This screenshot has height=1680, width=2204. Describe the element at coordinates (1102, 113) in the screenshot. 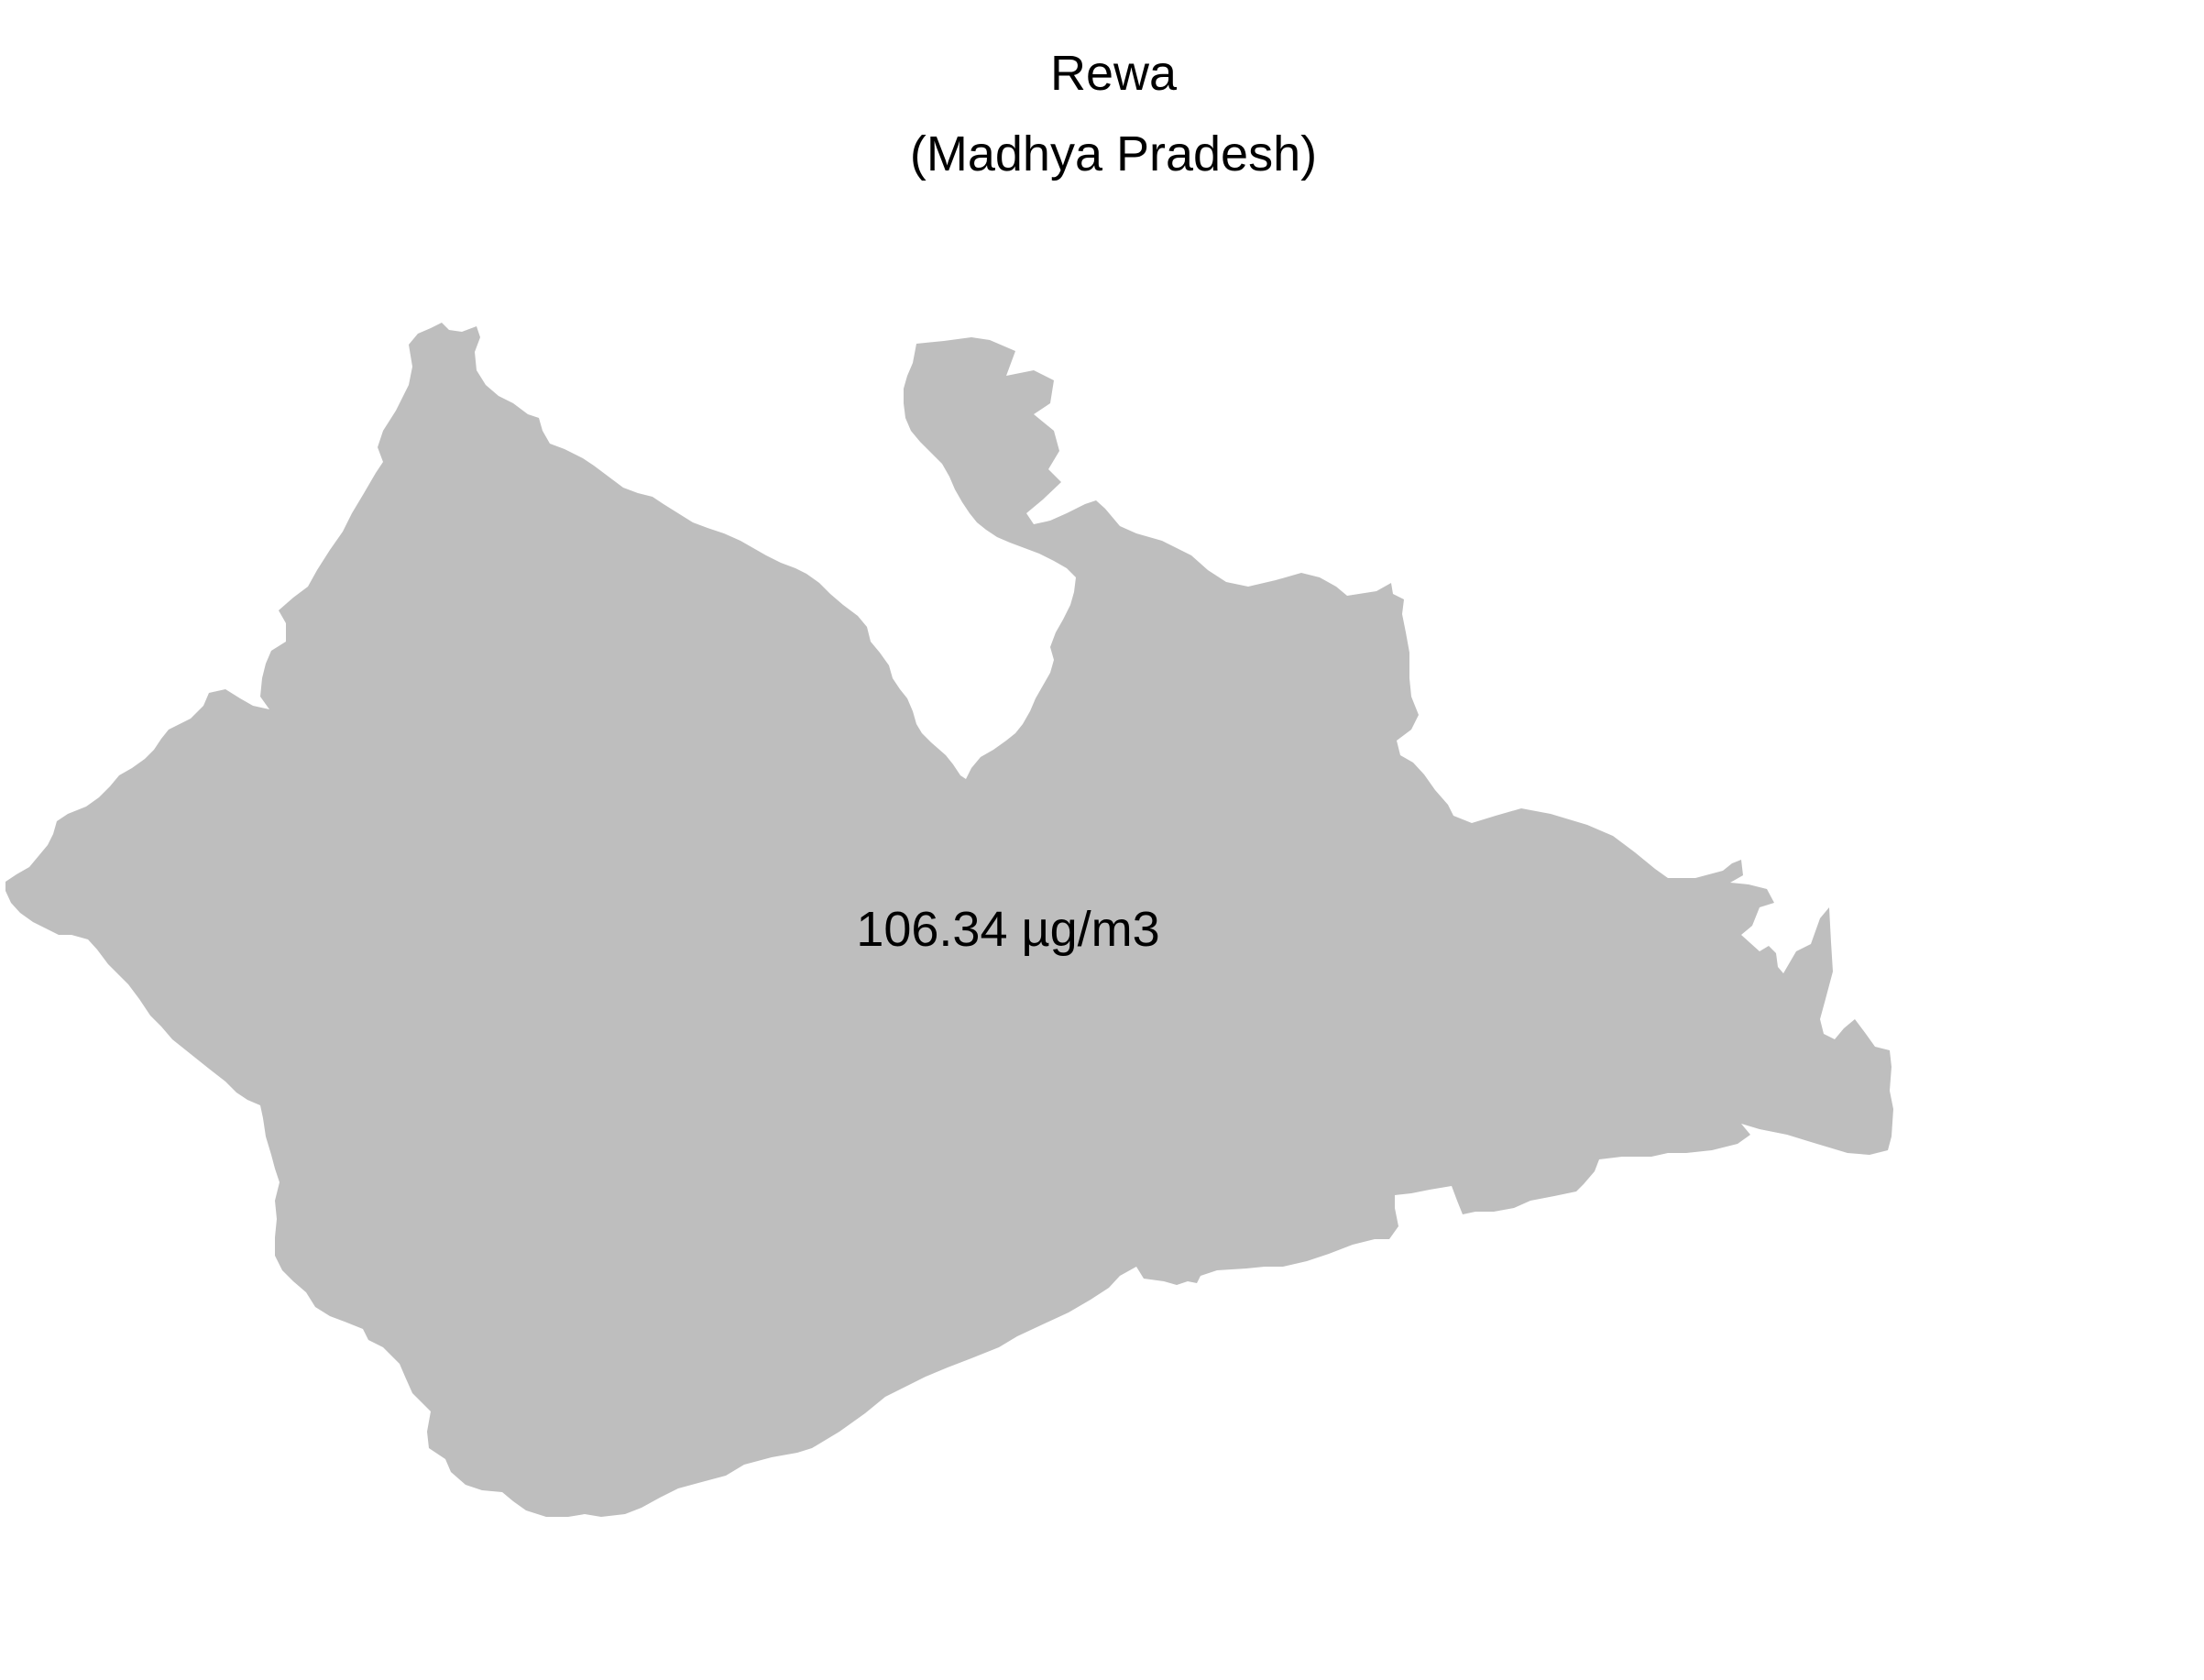

I see `map-title-block: Rewa (Madhya Pradesh)` at that location.